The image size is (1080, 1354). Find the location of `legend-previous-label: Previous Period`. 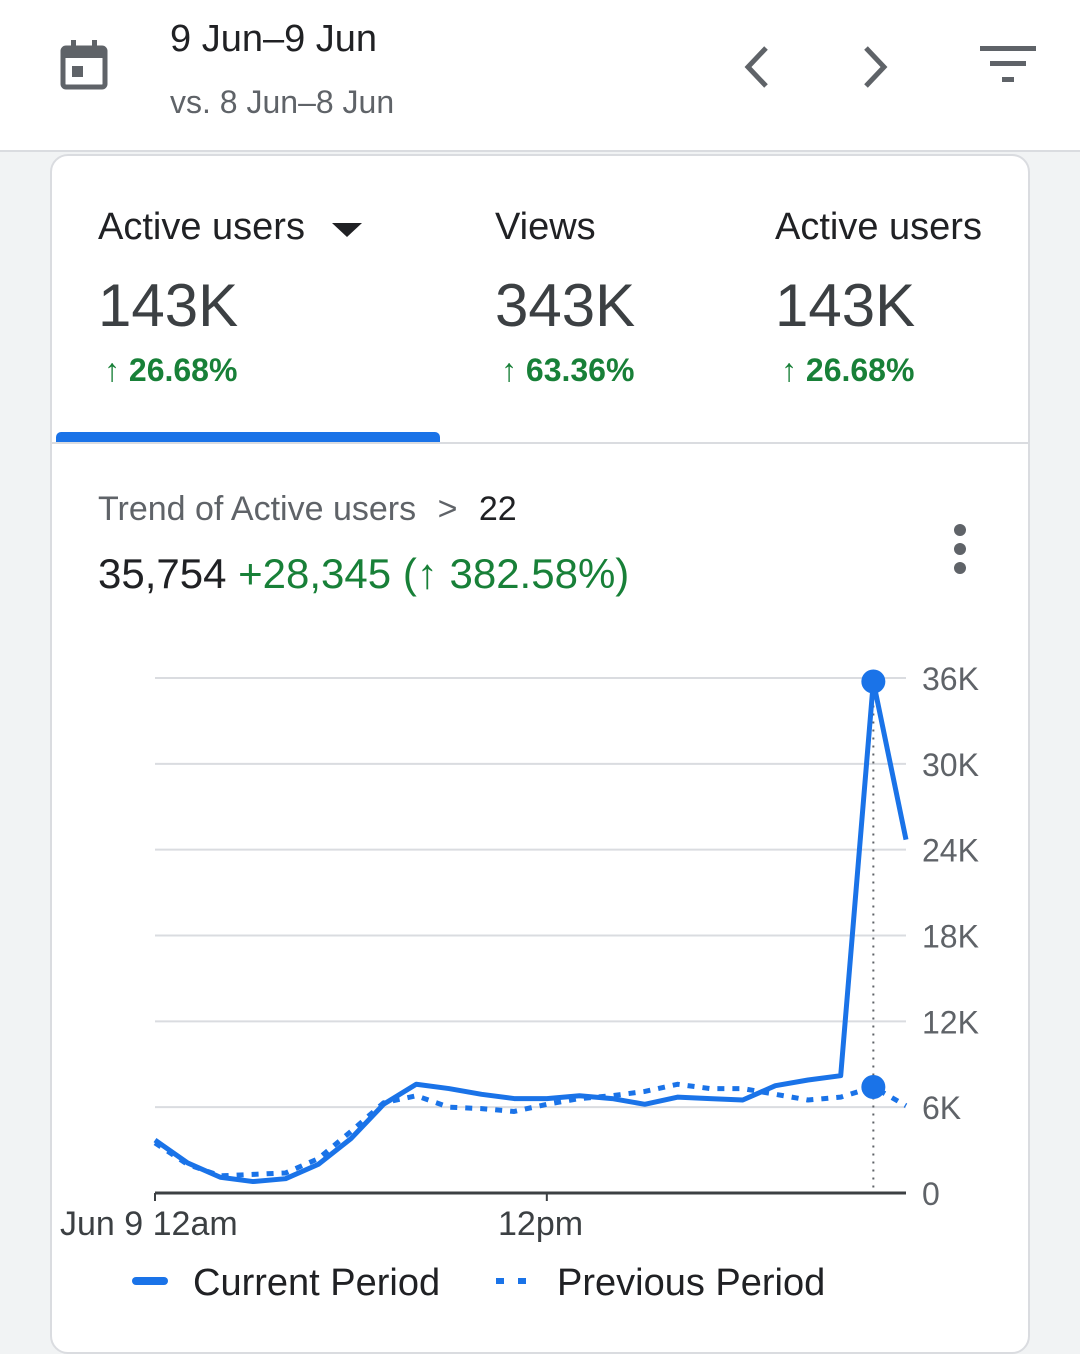

legend-previous-label: Previous Period is located at coordinates (691, 1283).